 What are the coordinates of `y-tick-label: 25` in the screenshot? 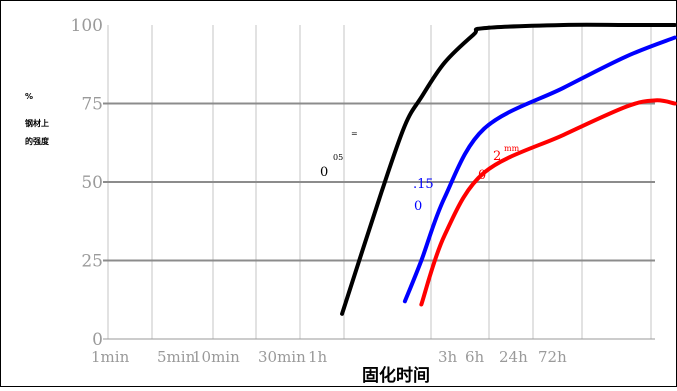 It's located at (92, 262).